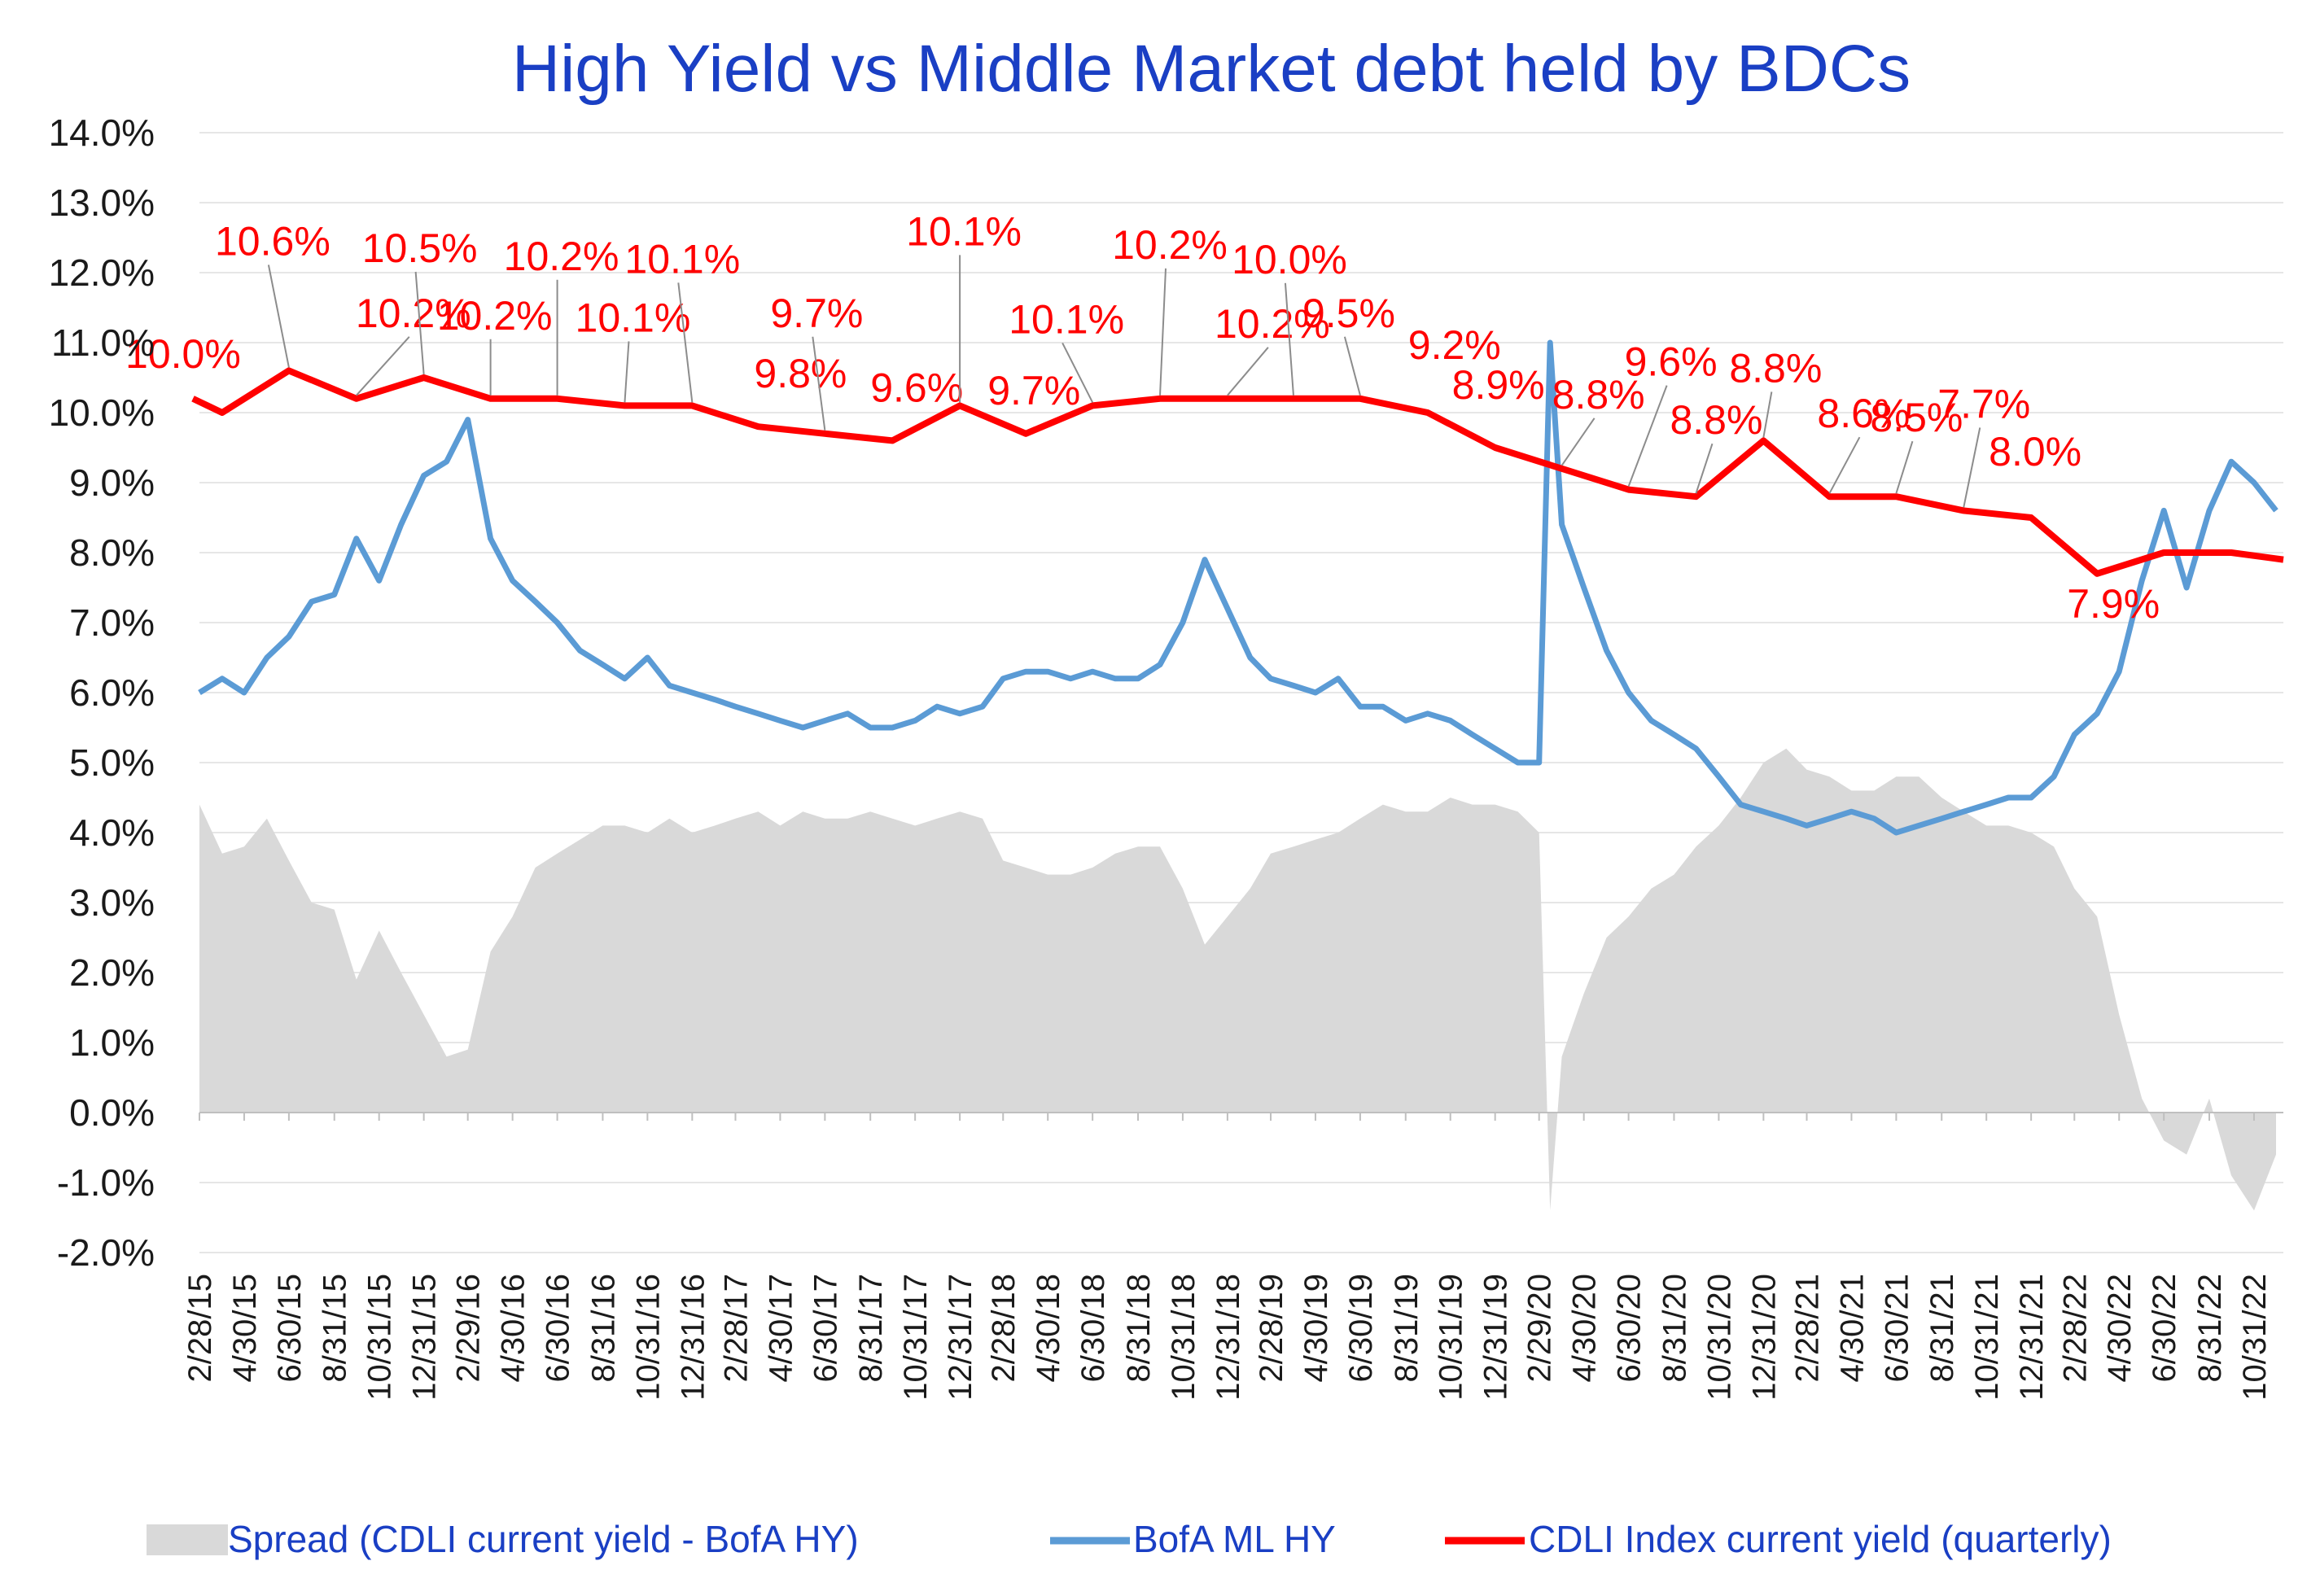  I want to click on x-tick-label: 4/30/15, so click(245, 1328).